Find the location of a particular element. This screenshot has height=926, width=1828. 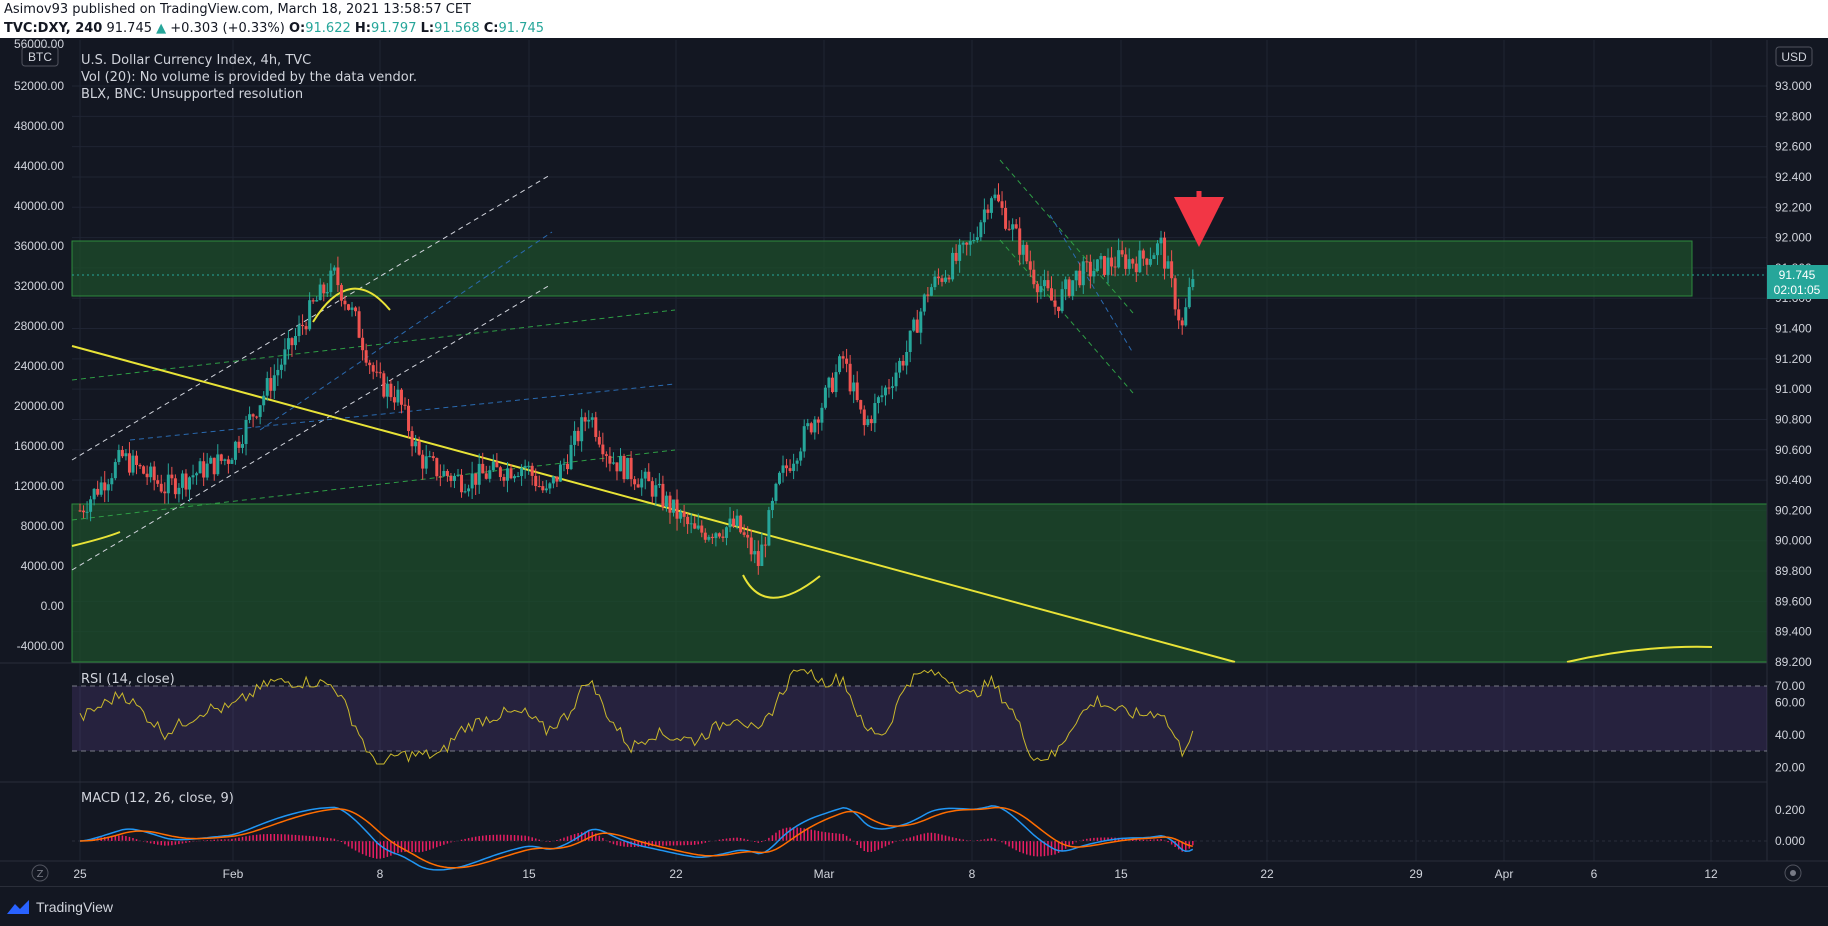

time-axis: 25 Feb 8 15 22 Mar 8 15 22 29 Apr 6 12 is located at coordinates (895, 874).